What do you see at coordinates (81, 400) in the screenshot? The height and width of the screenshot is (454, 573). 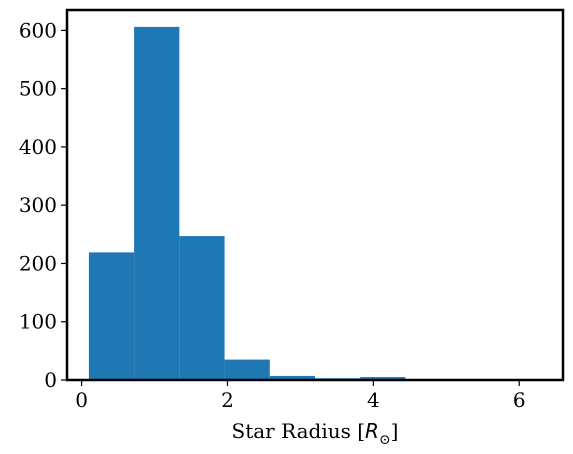 I see `x-tick-label: 0` at bounding box center [81, 400].